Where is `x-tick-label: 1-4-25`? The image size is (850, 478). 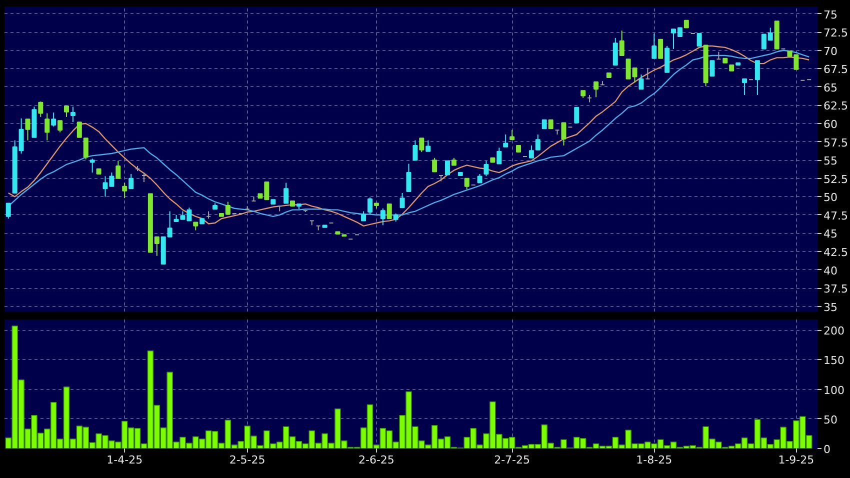
x-tick-label: 1-4-25 is located at coordinates (124, 460).